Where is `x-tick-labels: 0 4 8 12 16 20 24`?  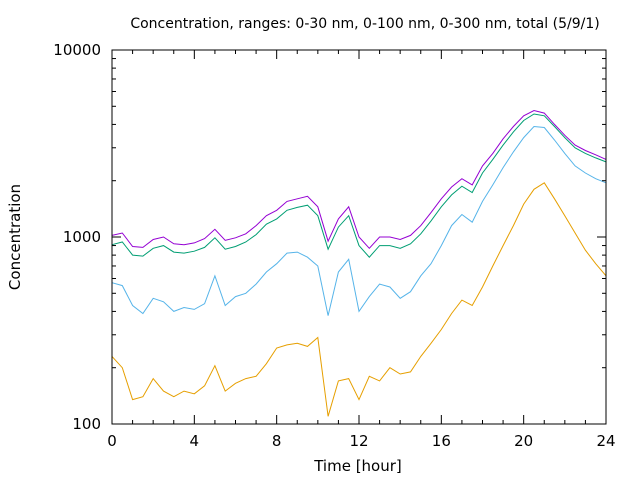
x-tick-labels: 0 4 8 12 16 20 24 is located at coordinates (361, 441).